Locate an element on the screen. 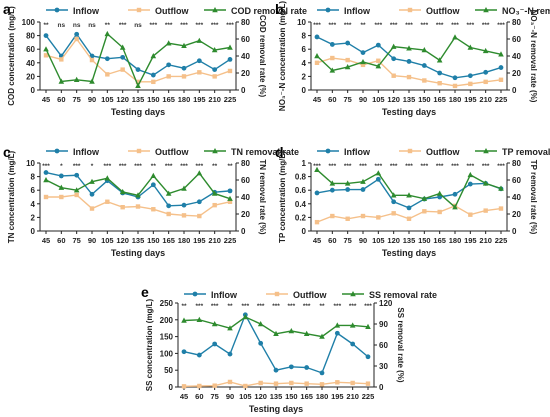  legend-label-3: SS removal rate is located at coordinates (403, 295).